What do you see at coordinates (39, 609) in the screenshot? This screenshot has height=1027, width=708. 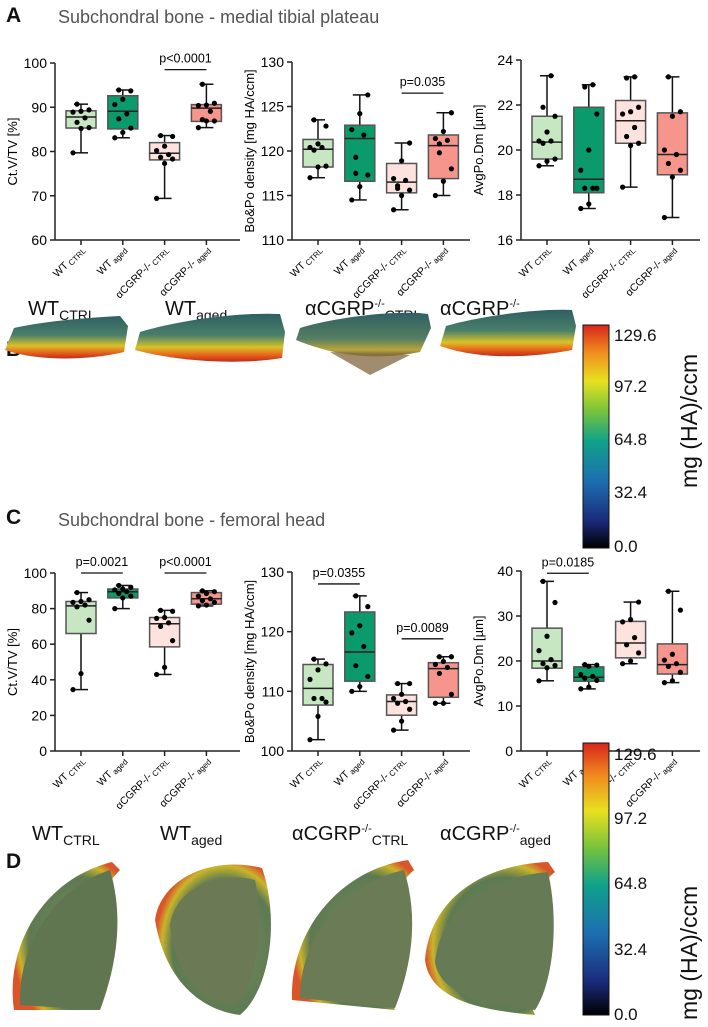 I see `y-tick-label: 80` at bounding box center [39, 609].